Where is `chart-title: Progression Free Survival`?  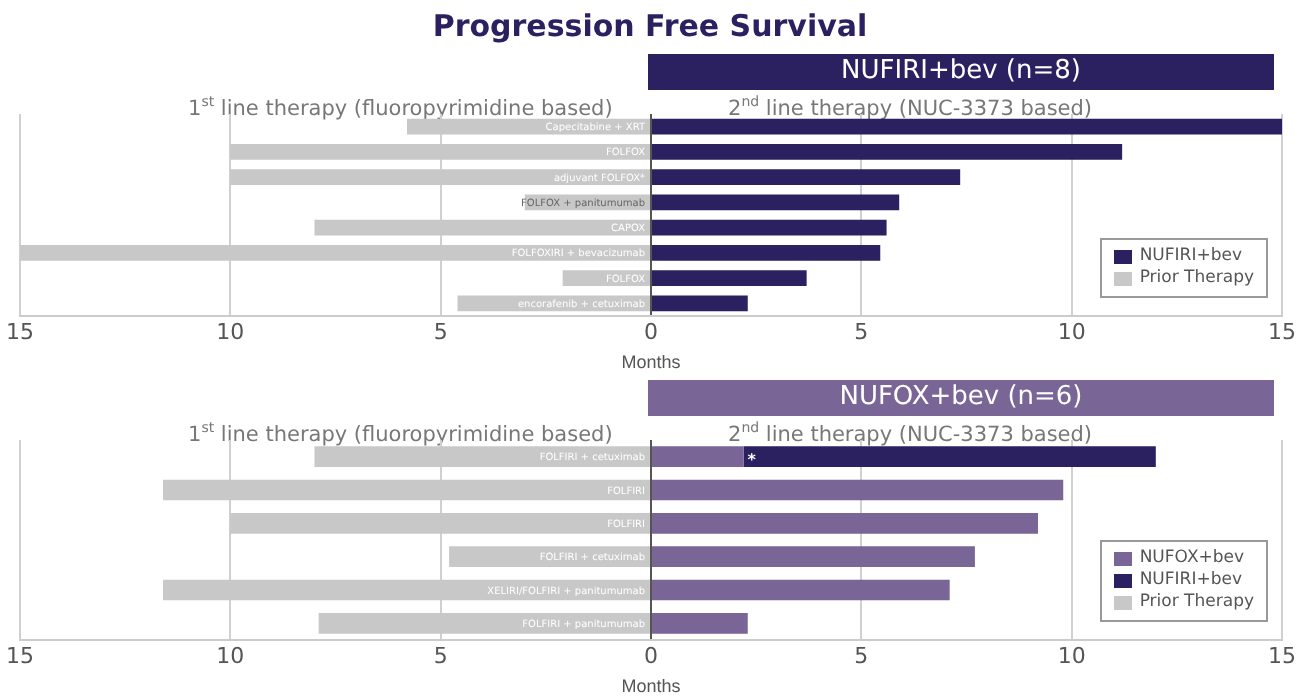 chart-title: Progression Free Survival is located at coordinates (650, 26).